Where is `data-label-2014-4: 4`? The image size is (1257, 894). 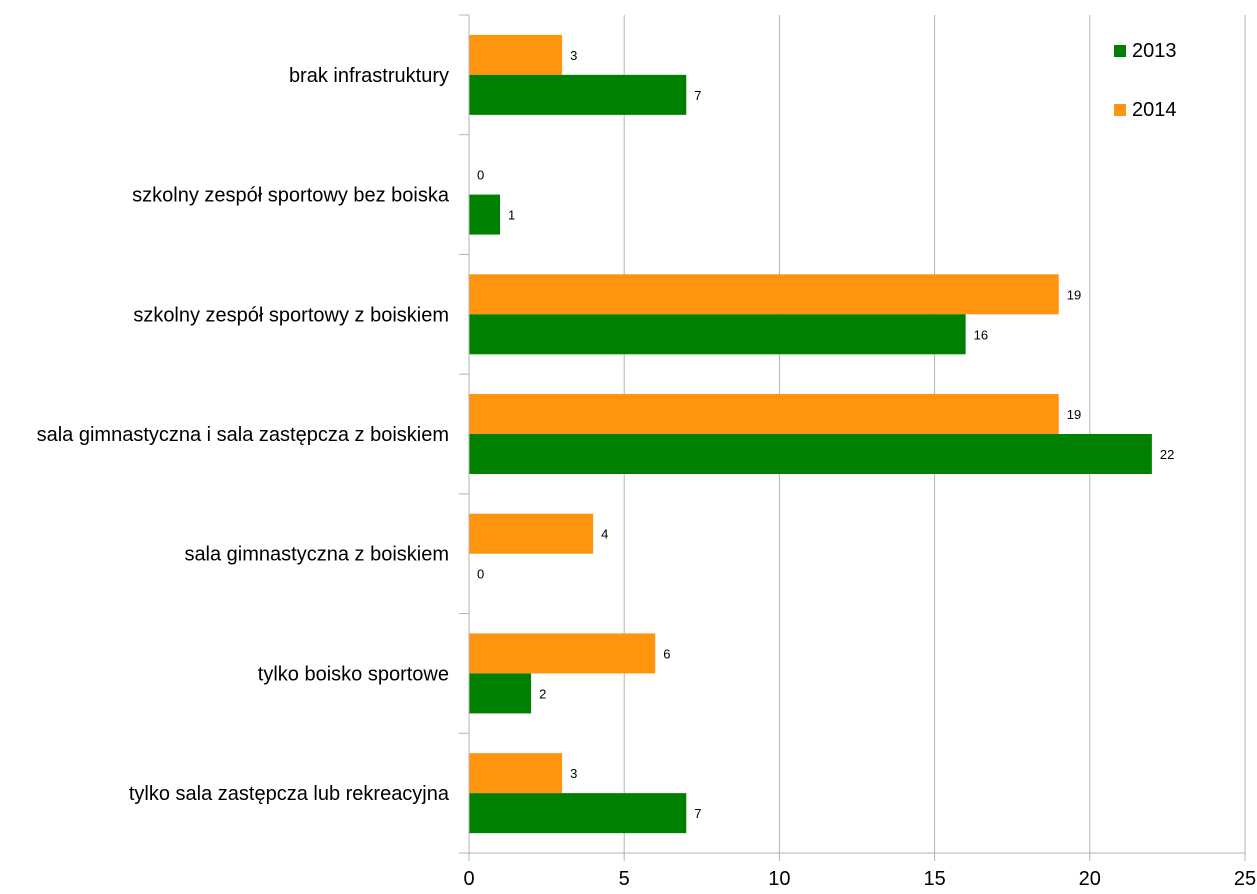
data-label-2014-4: 4 is located at coordinates (604, 534).